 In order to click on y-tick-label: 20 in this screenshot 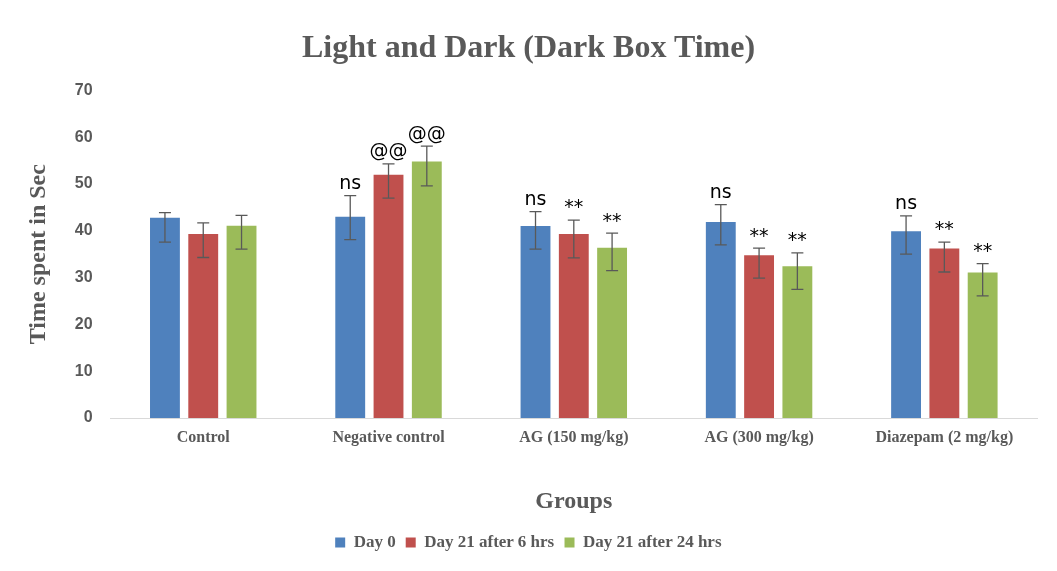, I will do `click(83, 323)`.